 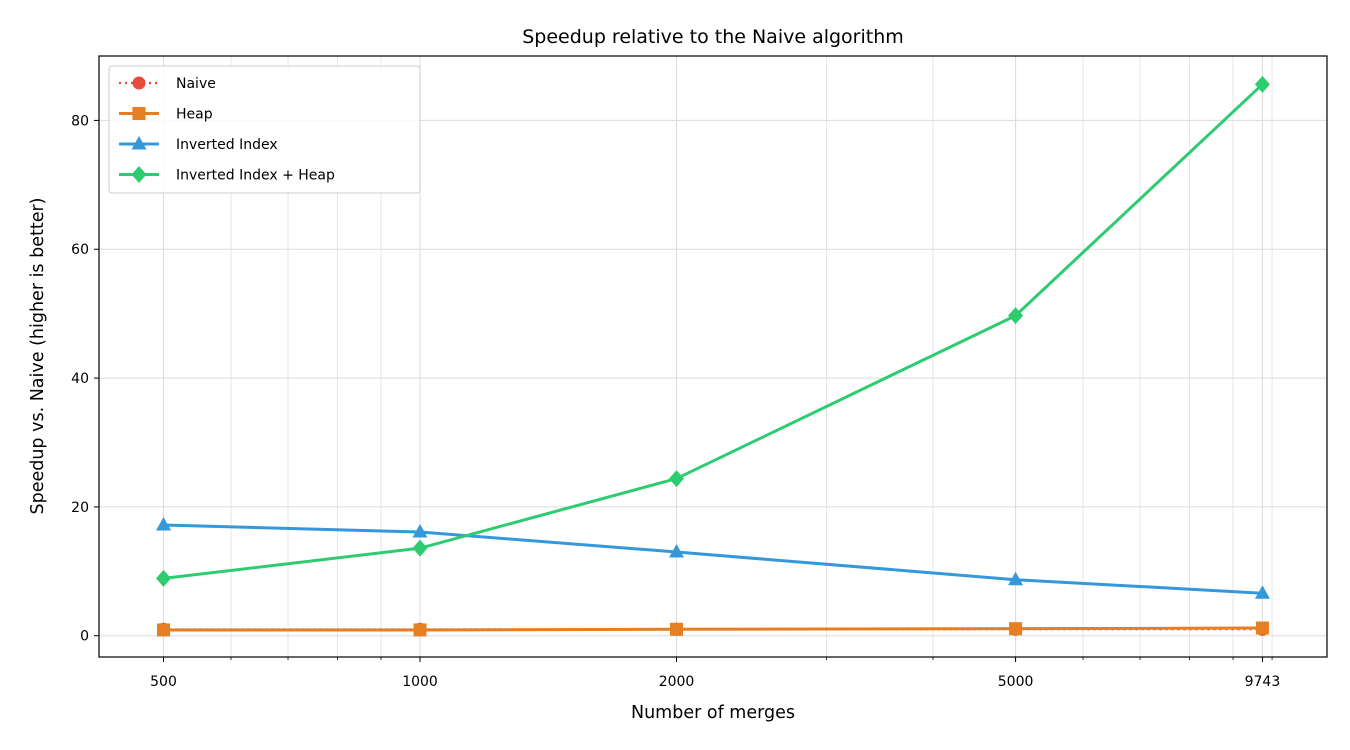 I want to click on legend-marker-naive, so click(x=139, y=83).